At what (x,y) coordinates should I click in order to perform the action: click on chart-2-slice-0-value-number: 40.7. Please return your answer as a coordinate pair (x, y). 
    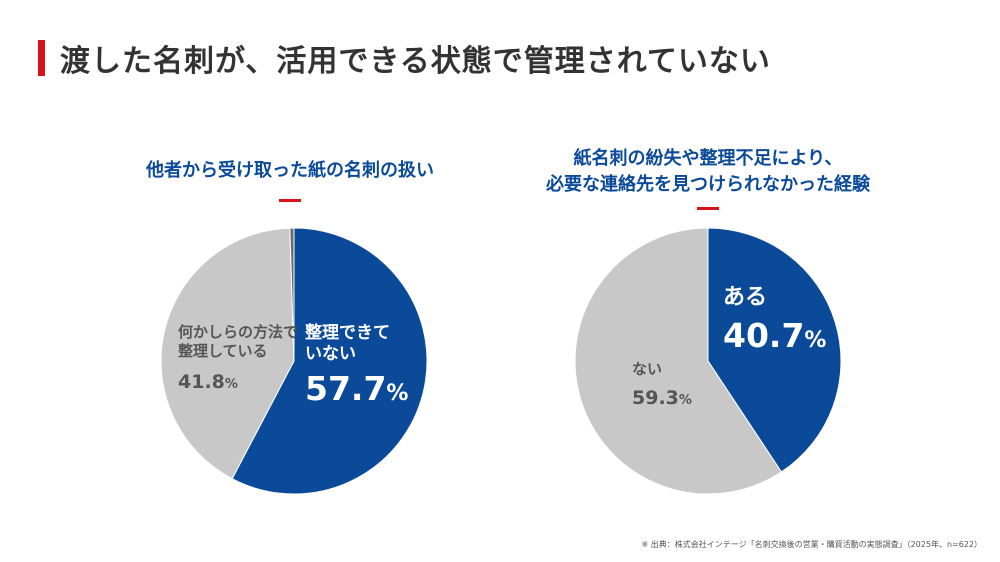
    Looking at the image, I should click on (764, 335).